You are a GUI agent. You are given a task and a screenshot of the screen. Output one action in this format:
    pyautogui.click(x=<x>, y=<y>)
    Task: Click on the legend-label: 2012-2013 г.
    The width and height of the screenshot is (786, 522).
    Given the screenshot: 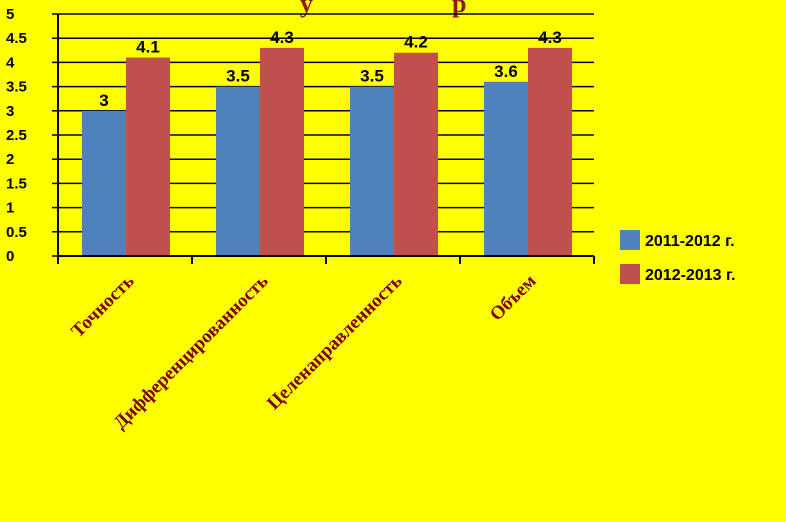 What is the action you would take?
    pyautogui.click(x=690, y=275)
    